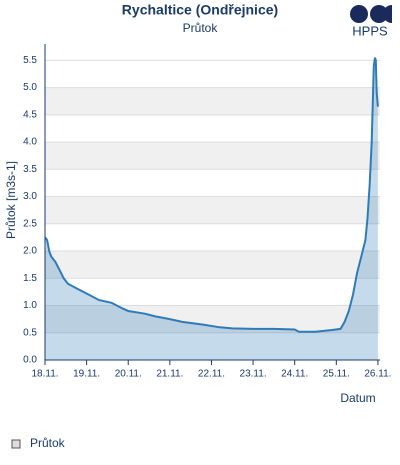 The image size is (400, 465). Describe the element at coordinates (294, 374) in the screenshot. I see `x-tick-label: 24.11.` at that location.